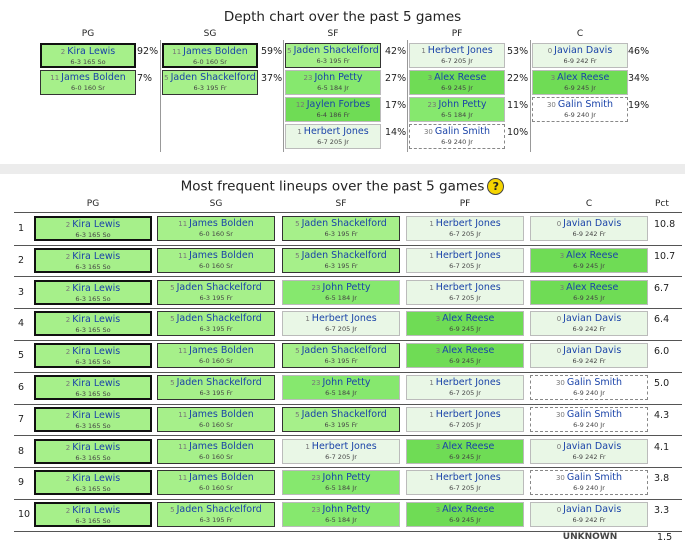 The height and width of the screenshot is (548, 685). Describe the element at coordinates (341, 387) in the screenshot. I see `lineup-player-card: 23 John Petty 6-5 184 Jr` at that location.